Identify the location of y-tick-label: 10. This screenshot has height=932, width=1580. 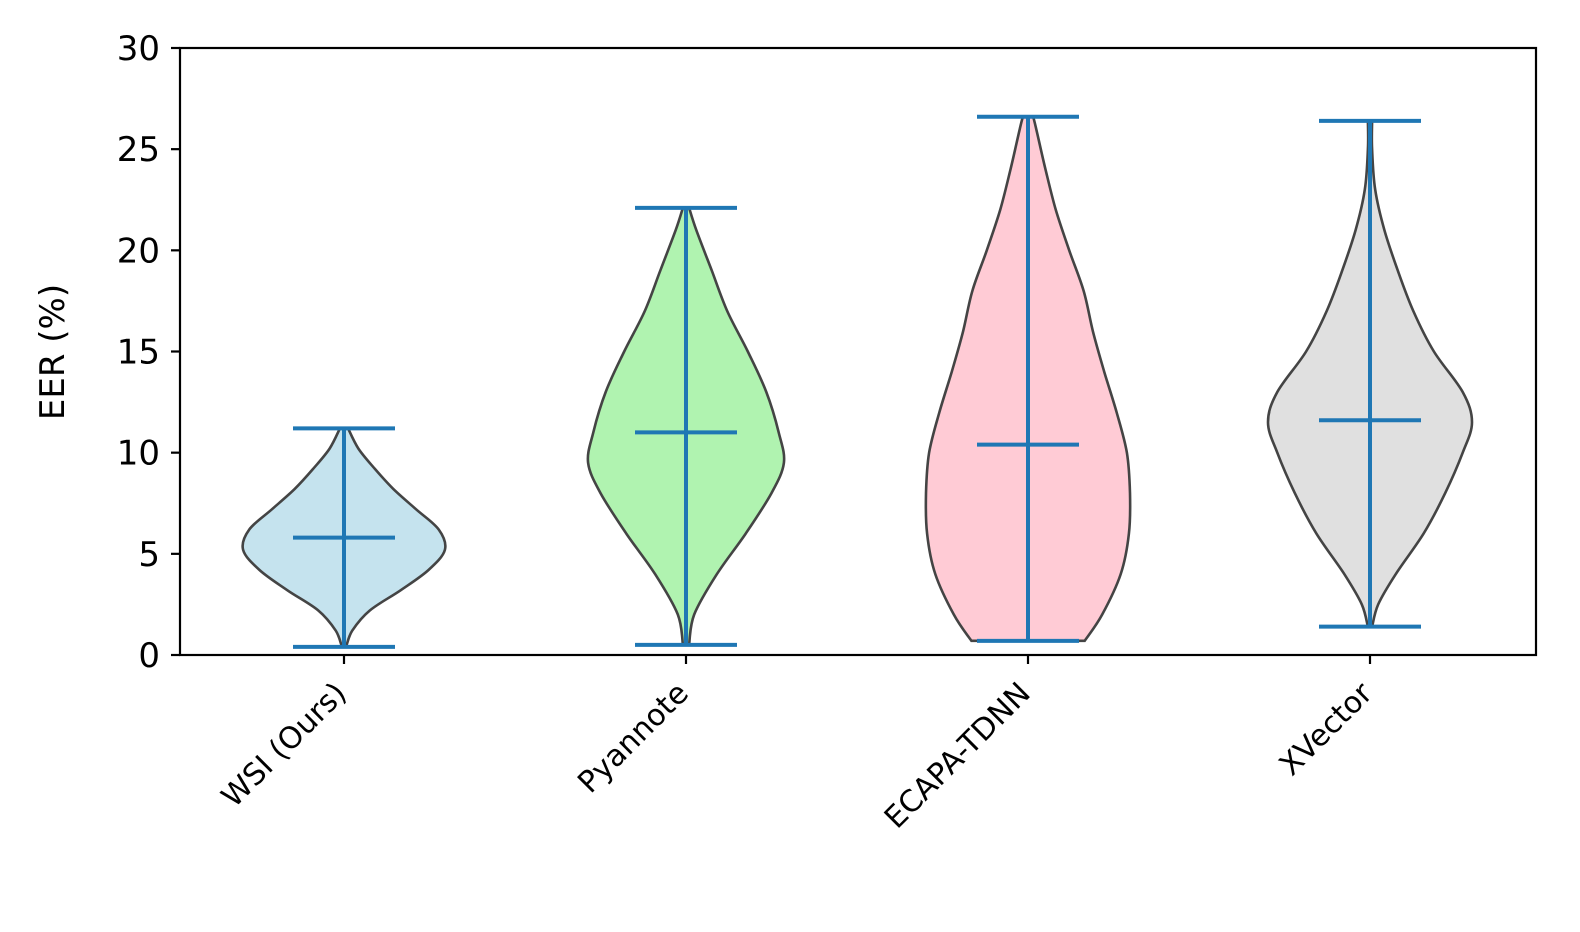
(138, 454).